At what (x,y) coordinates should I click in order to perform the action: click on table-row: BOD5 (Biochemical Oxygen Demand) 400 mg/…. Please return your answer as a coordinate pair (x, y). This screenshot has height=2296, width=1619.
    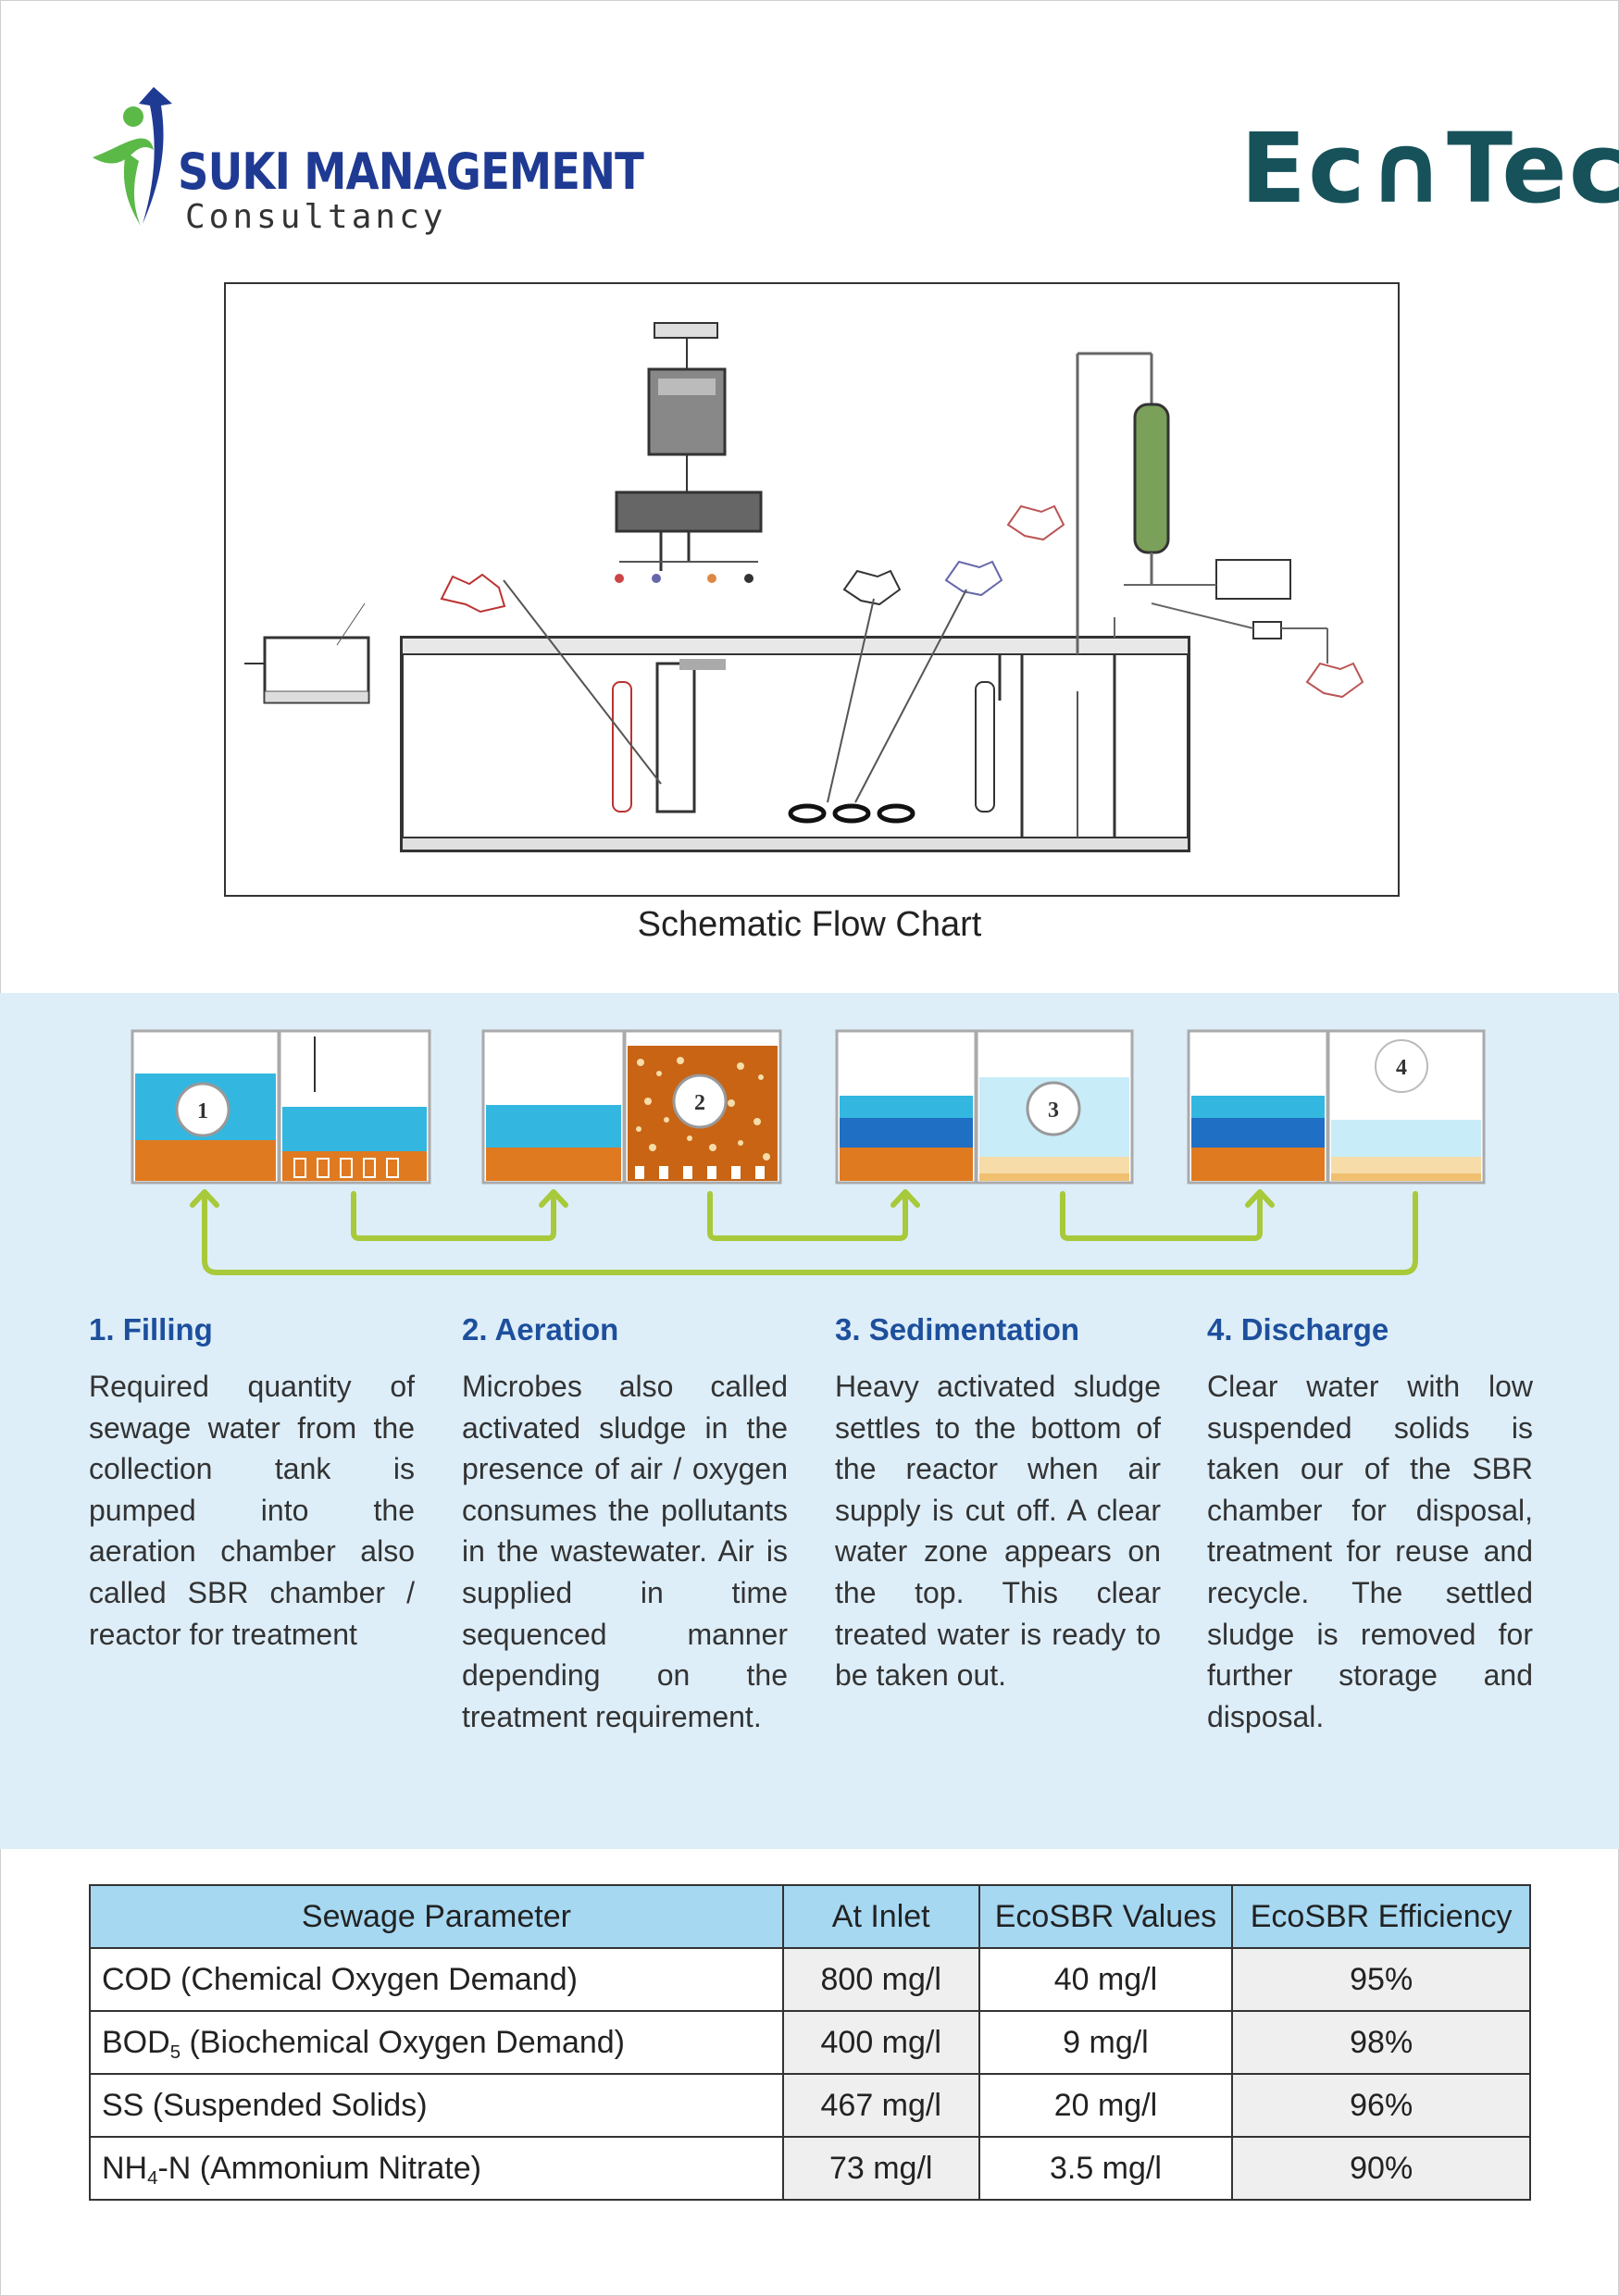
    Looking at the image, I should click on (810, 2042).